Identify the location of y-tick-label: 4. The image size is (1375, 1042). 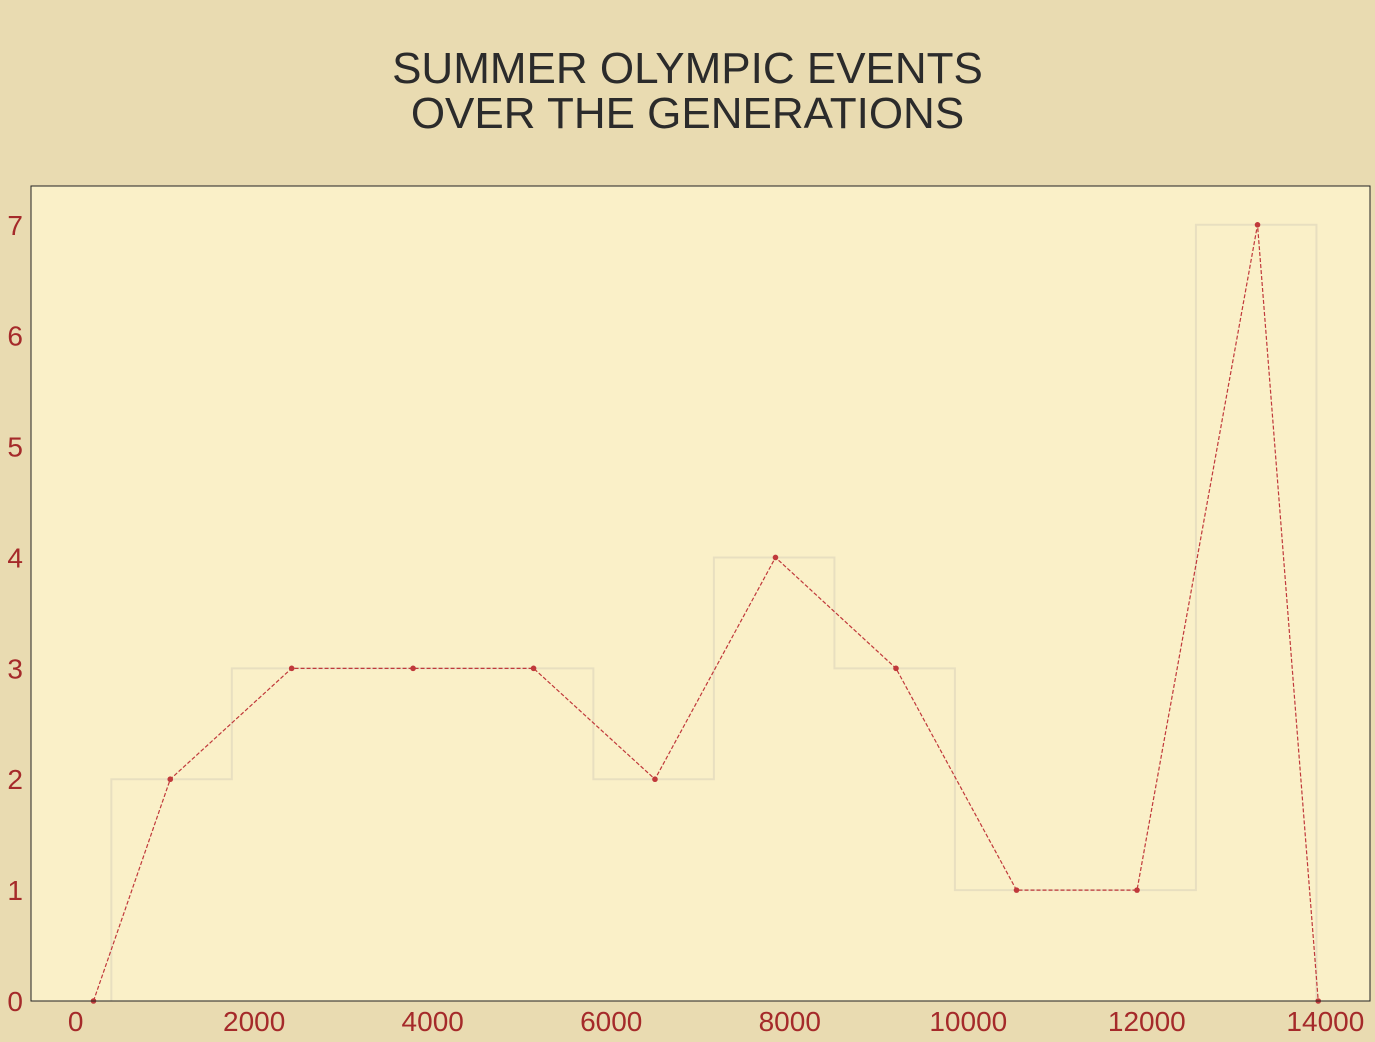
(15, 557).